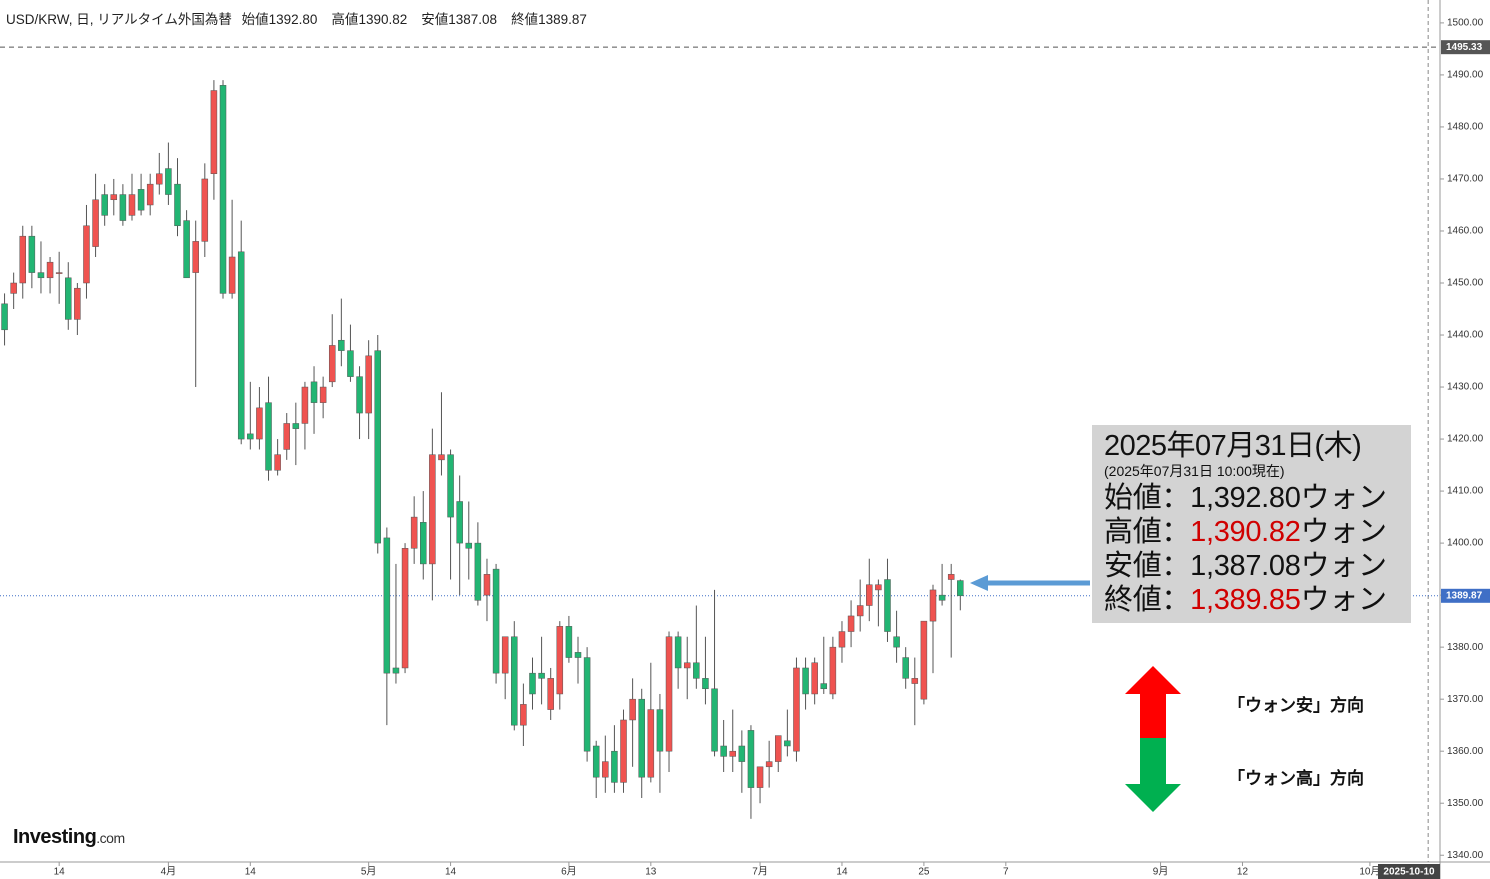 Image resolution: width=1490 pixels, height=879 pixels. Describe the element at coordinates (525, 19) in the screenshot. I see `ohlc-label: 終値` at that location.